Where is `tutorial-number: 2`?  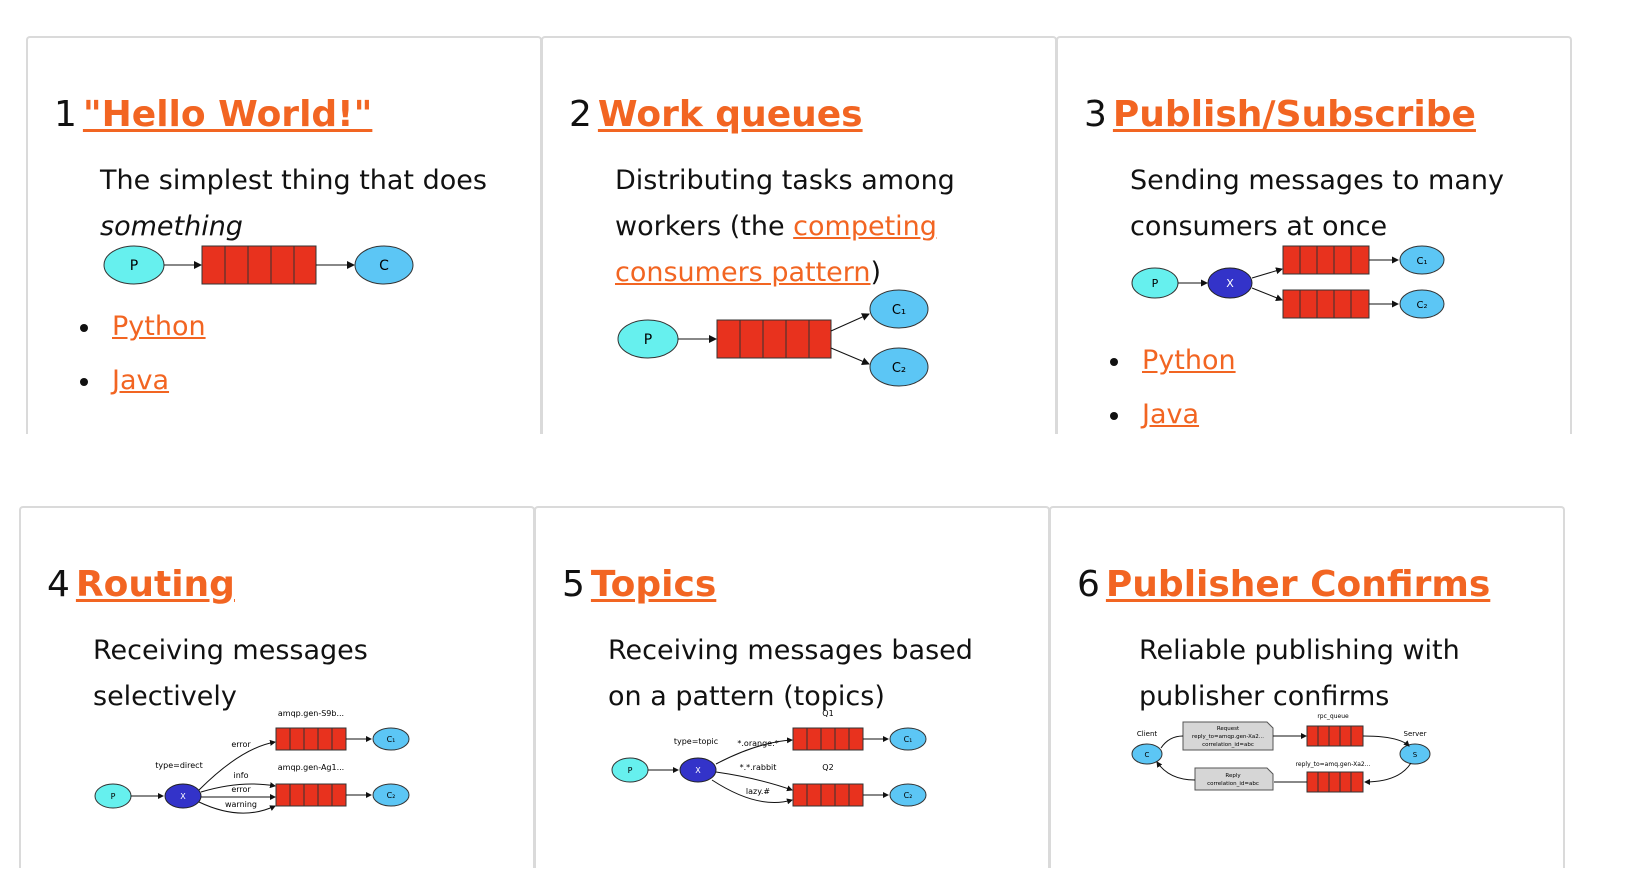
tutorial-number: 2 is located at coordinates (580, 114).